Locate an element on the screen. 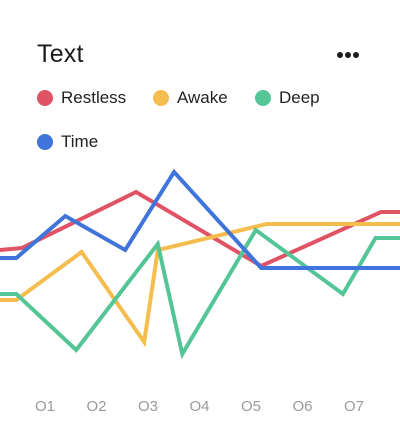  legend-label: Deep is located at coordinates (299, 97).